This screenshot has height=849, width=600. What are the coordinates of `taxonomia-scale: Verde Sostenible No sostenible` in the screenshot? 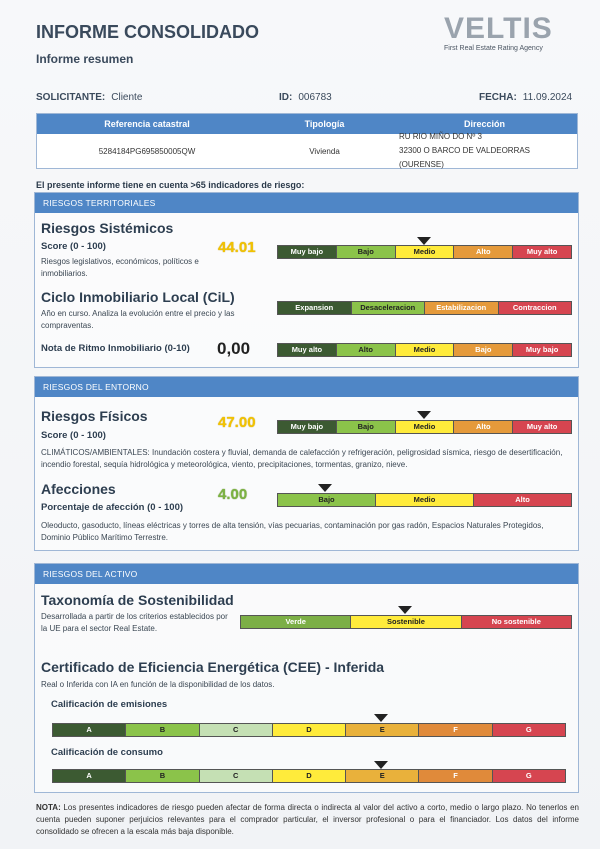 It's located at (406, 622).